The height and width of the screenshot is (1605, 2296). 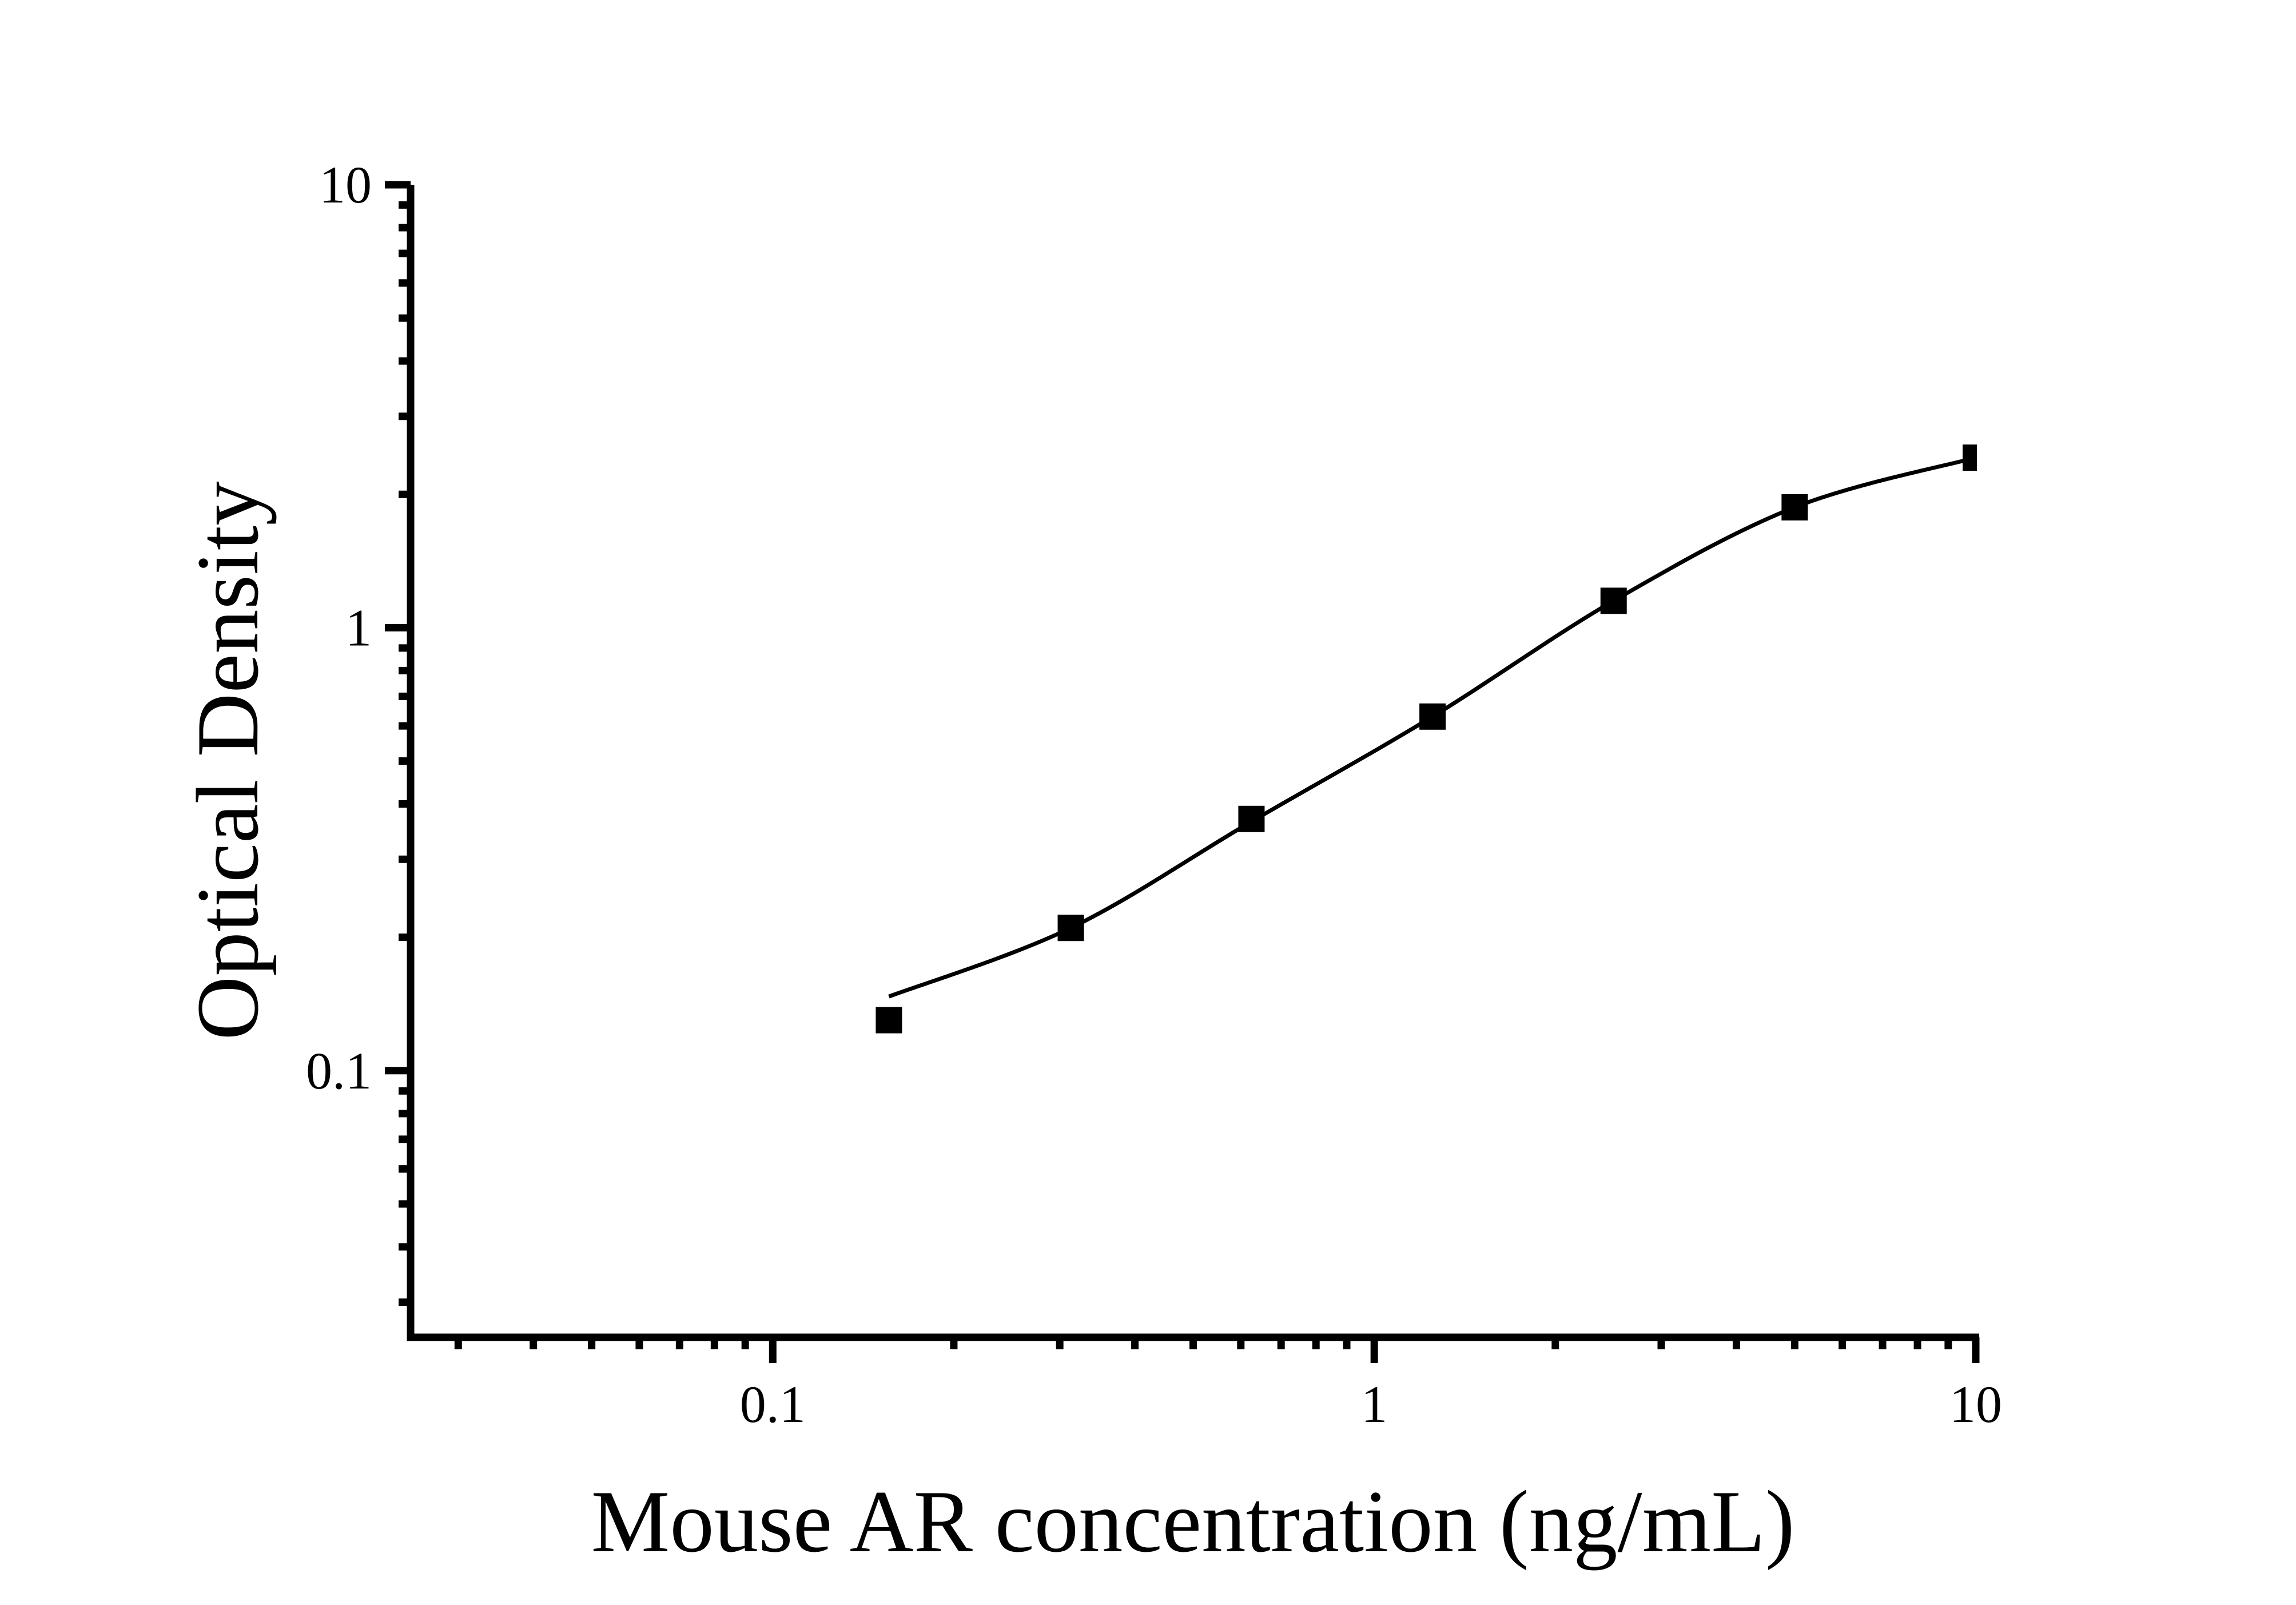 I want to click on x-tick-label: 1, so click(x=1374, y=1404).